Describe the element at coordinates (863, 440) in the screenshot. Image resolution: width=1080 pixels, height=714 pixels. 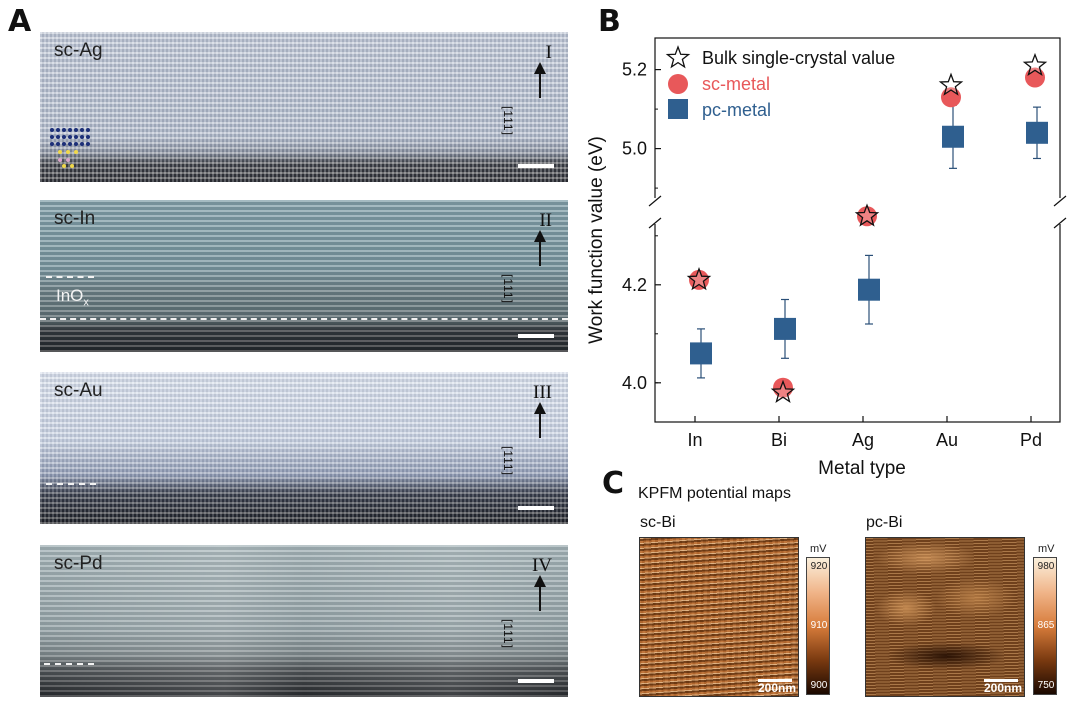
I see `x-tick-label: Ag` at that location.